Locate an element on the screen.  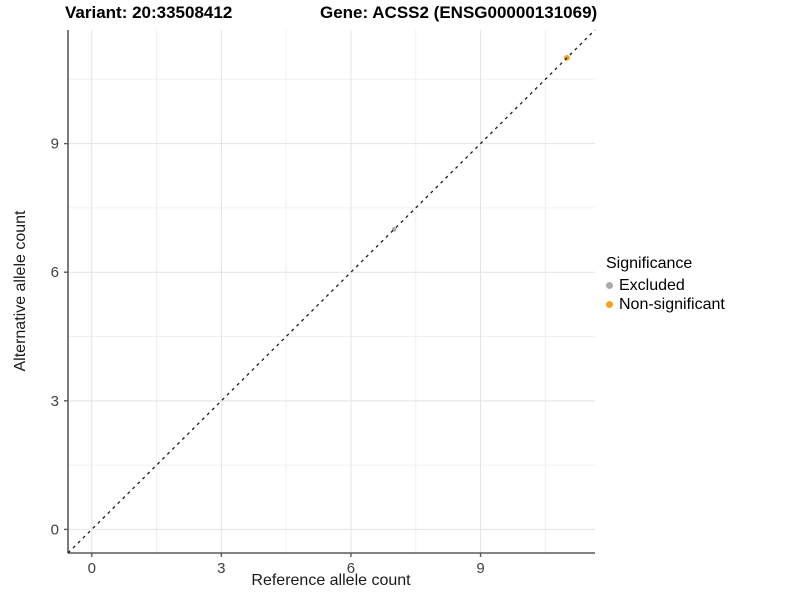
y-axis-title: Alternative allele count is located at coordinates (20, 291).